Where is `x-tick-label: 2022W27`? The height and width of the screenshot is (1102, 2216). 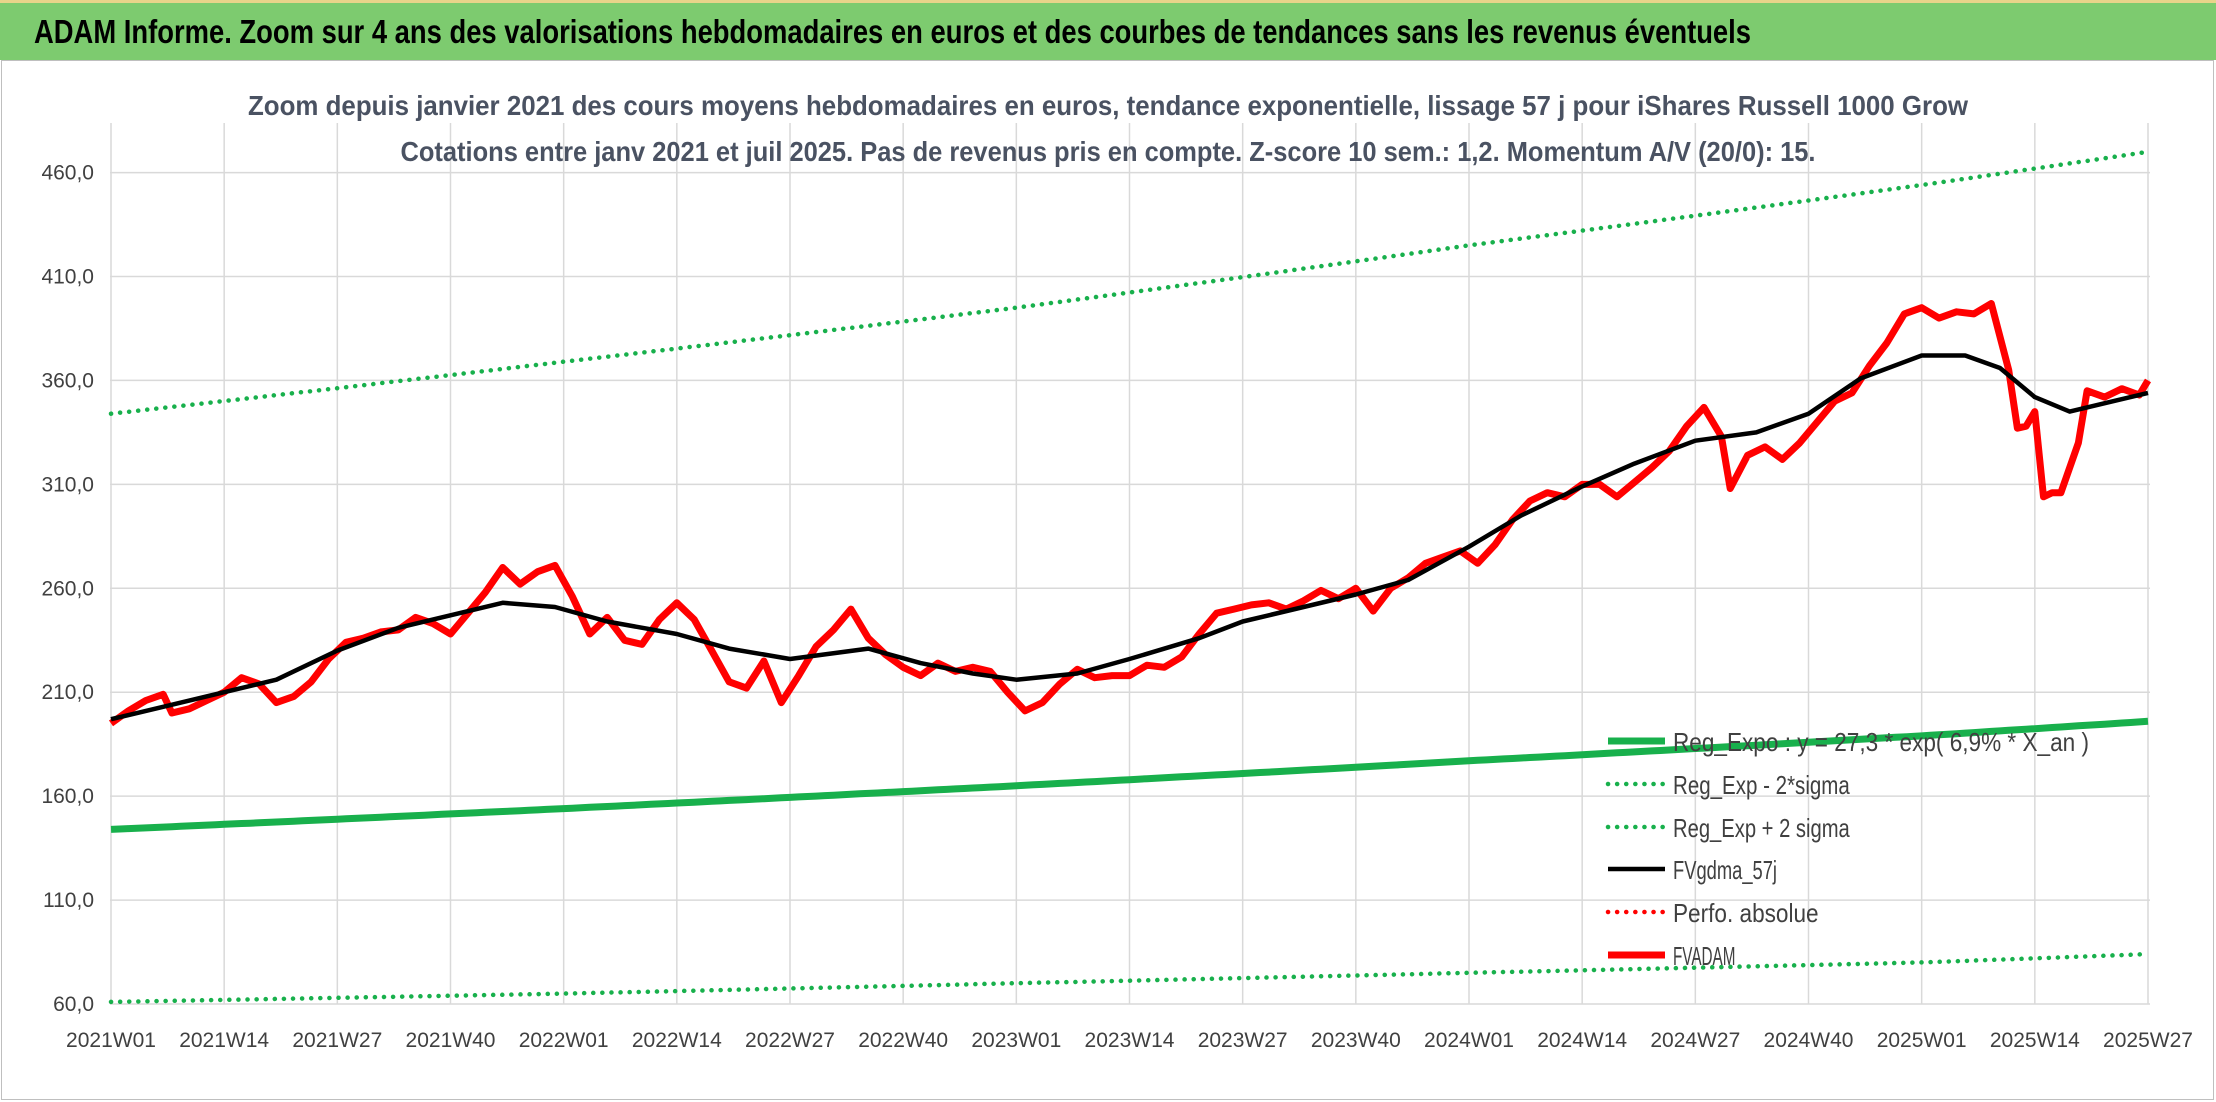 x-tick-label: 2022W27 is located at coordinates (790, 1040).